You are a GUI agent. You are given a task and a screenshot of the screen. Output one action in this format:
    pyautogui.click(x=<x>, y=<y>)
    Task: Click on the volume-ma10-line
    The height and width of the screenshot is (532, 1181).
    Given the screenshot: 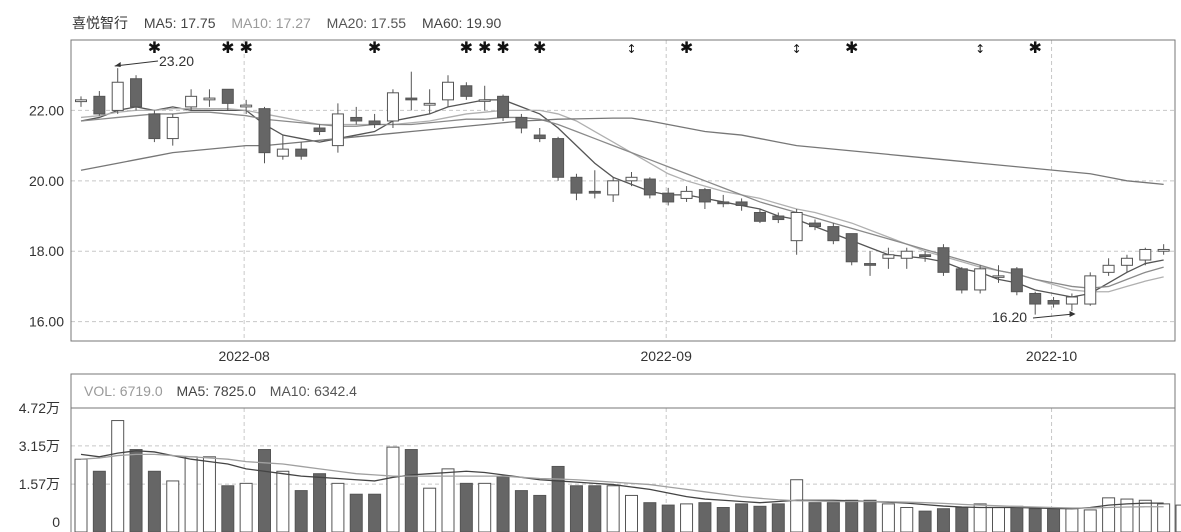 What is the action you would take?
    pyautogui.click(x=622, y=481)
    